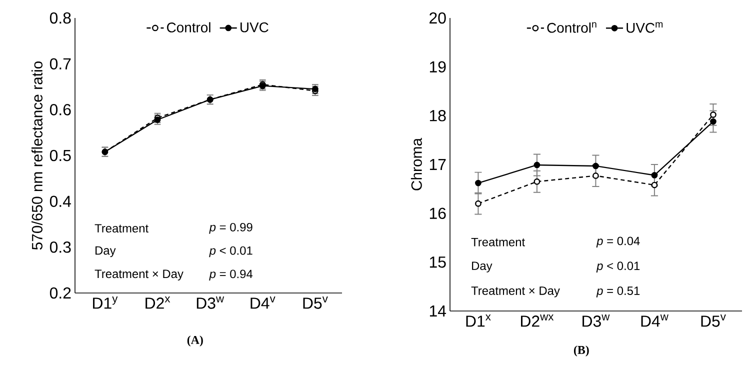 This screenshot has height=367, width=748. Describe the element at coordinates (438, 164) in the screenshot. I see `y-tick-label: 17` at that location.